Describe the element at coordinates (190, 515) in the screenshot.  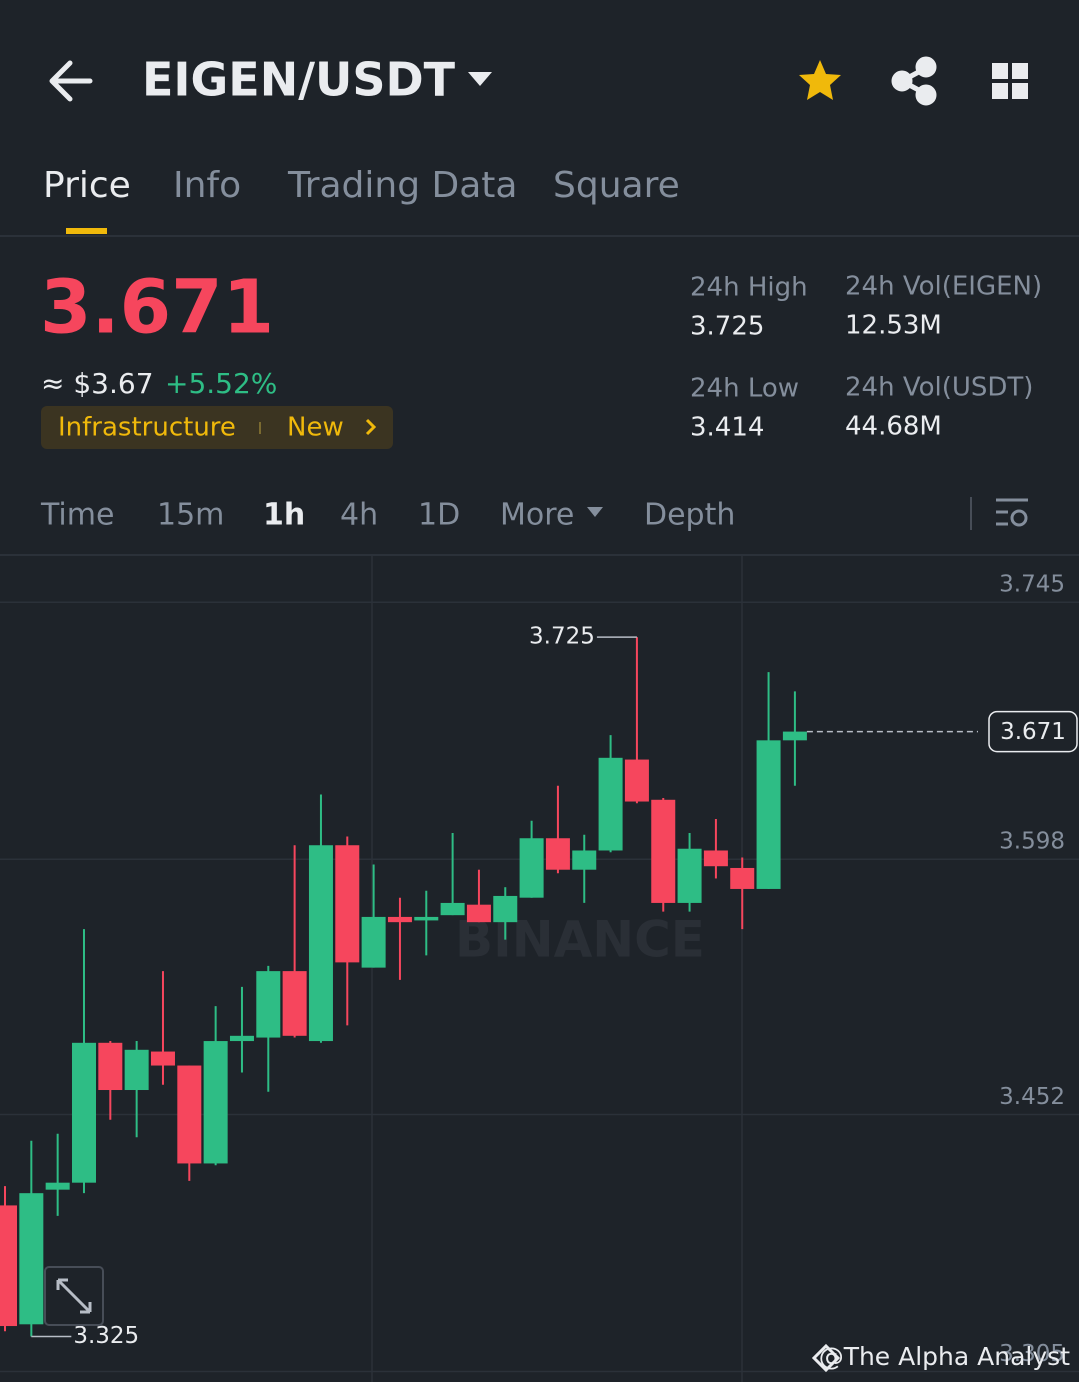
I see `interval: 15m` at that location.